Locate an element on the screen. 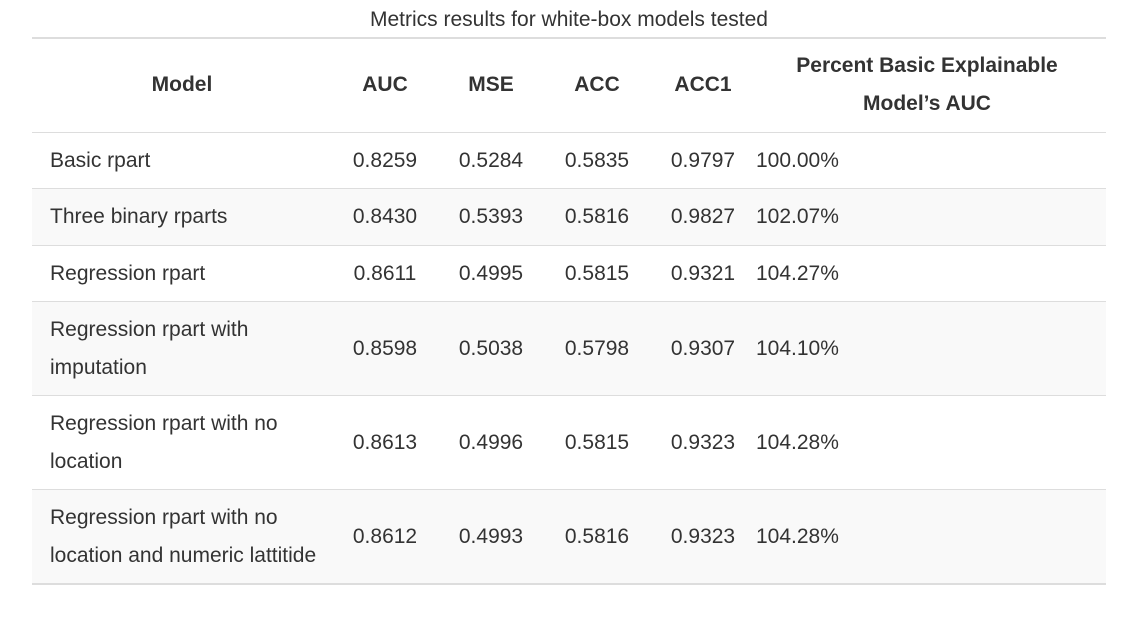 This screenshot has height=634, width=1130. header-mse: MSE is located at coordinates (491, 86).